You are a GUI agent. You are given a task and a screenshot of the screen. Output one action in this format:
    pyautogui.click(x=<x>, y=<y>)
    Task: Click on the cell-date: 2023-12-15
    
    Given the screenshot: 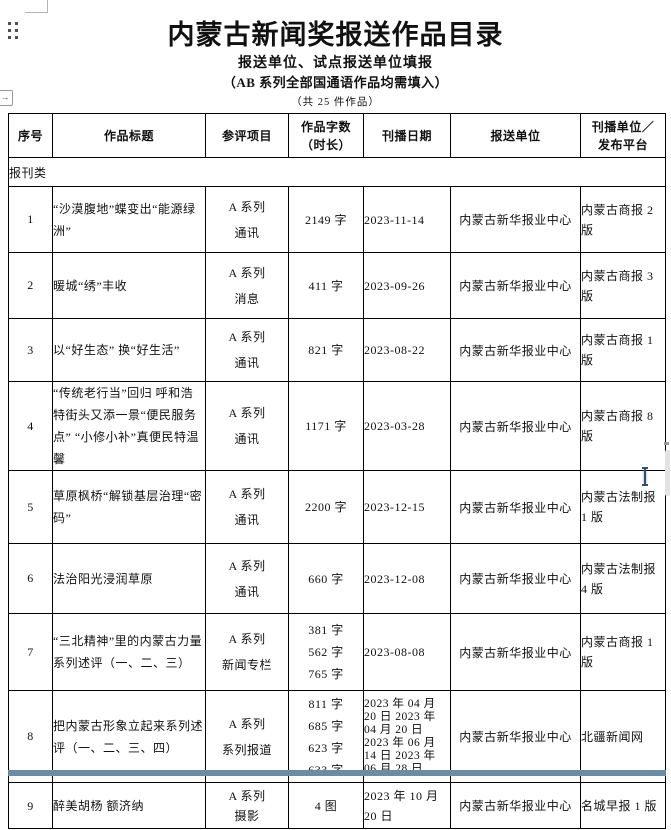 What is the action you would take?
    pyautogui.click(x=407, y=507)
    